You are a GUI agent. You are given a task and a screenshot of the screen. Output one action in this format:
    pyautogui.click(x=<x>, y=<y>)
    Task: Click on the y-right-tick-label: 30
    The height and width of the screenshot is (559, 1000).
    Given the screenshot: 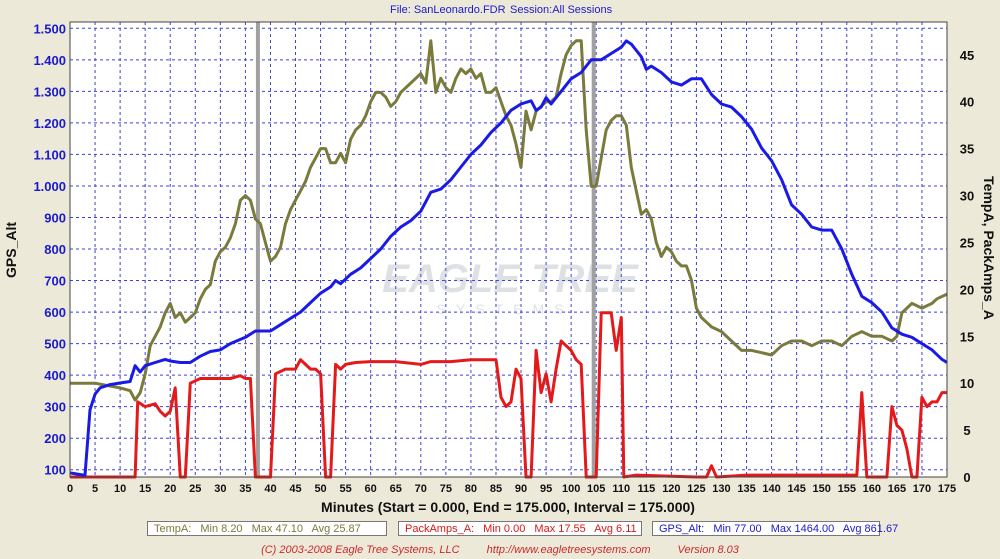 What is the action you would take?
    pyautogui.click(x=967, y=196)
    